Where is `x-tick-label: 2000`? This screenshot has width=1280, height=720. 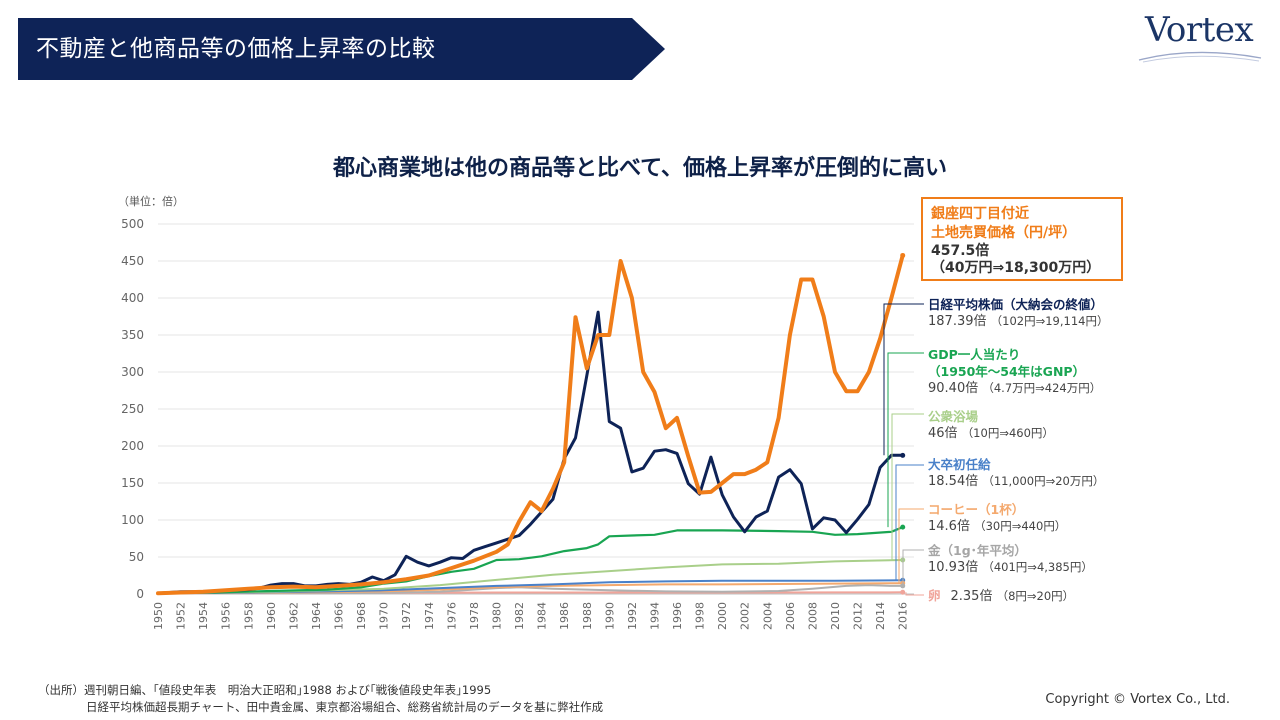
x-tick-label: 2000 is located at coordinates (722, 616).